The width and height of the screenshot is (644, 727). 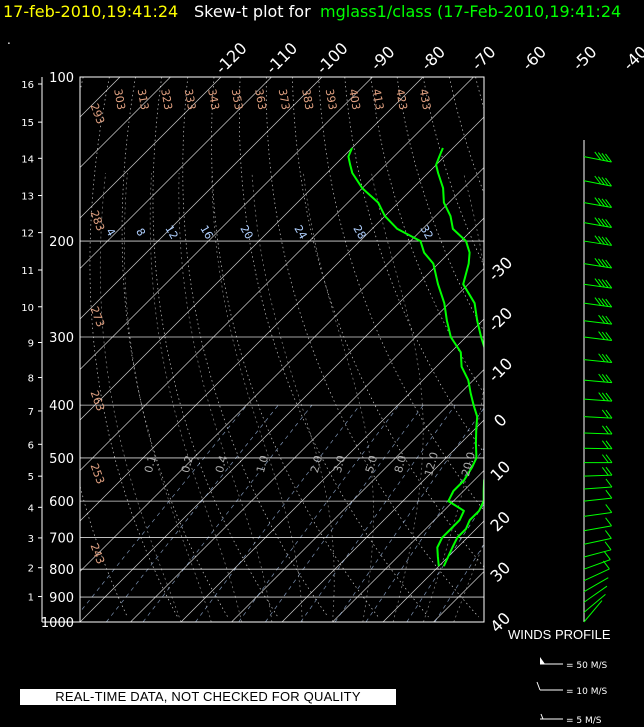 What do you see at coordinates (187, 464) in the screenshot?
I see `moist-label: 0.2` at bounding box center [187, 464].